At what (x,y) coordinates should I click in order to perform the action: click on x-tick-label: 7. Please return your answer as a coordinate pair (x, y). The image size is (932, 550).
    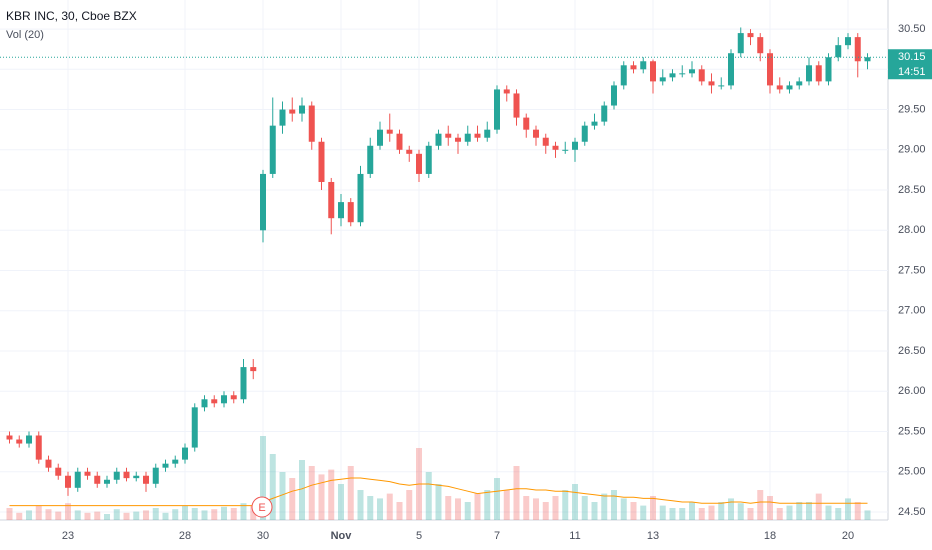
    Looking at the image, I should click on (497, 536).